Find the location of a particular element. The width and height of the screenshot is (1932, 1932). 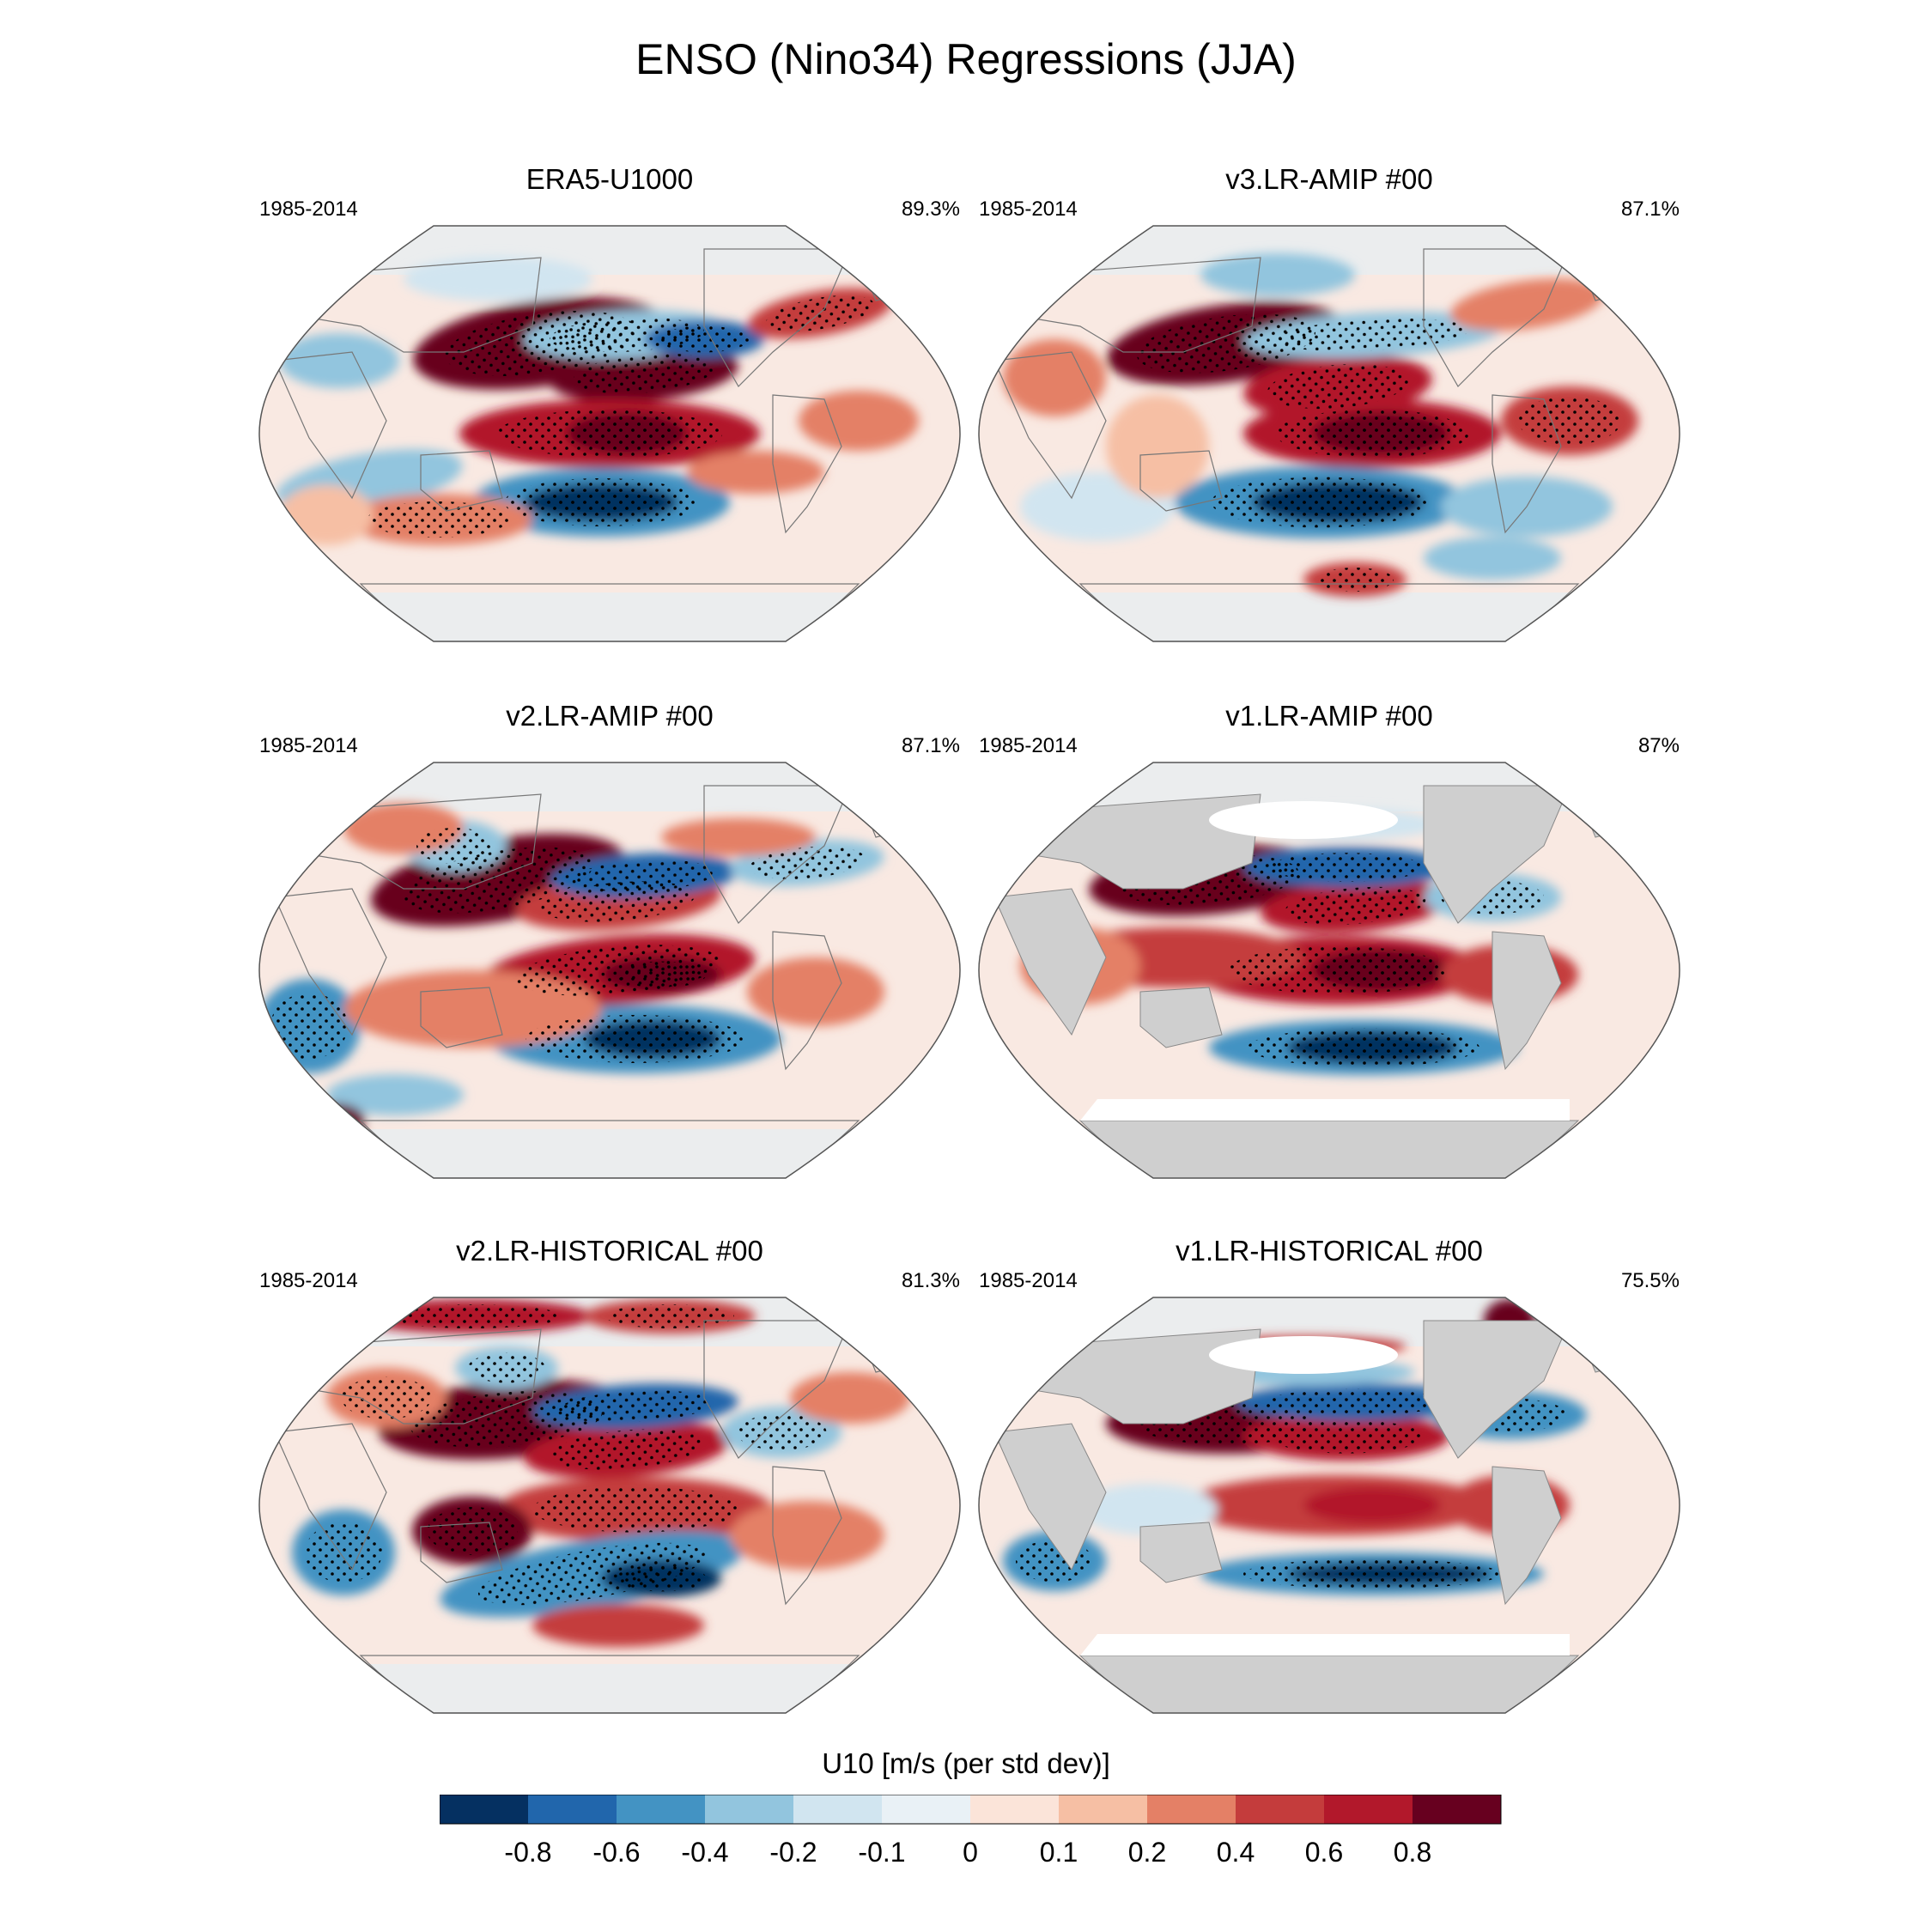

map-panel-v1-historical: v1.LR-HISTORICAL #00 1985-2014 75.5% is located at coordinates (1329, 1475).